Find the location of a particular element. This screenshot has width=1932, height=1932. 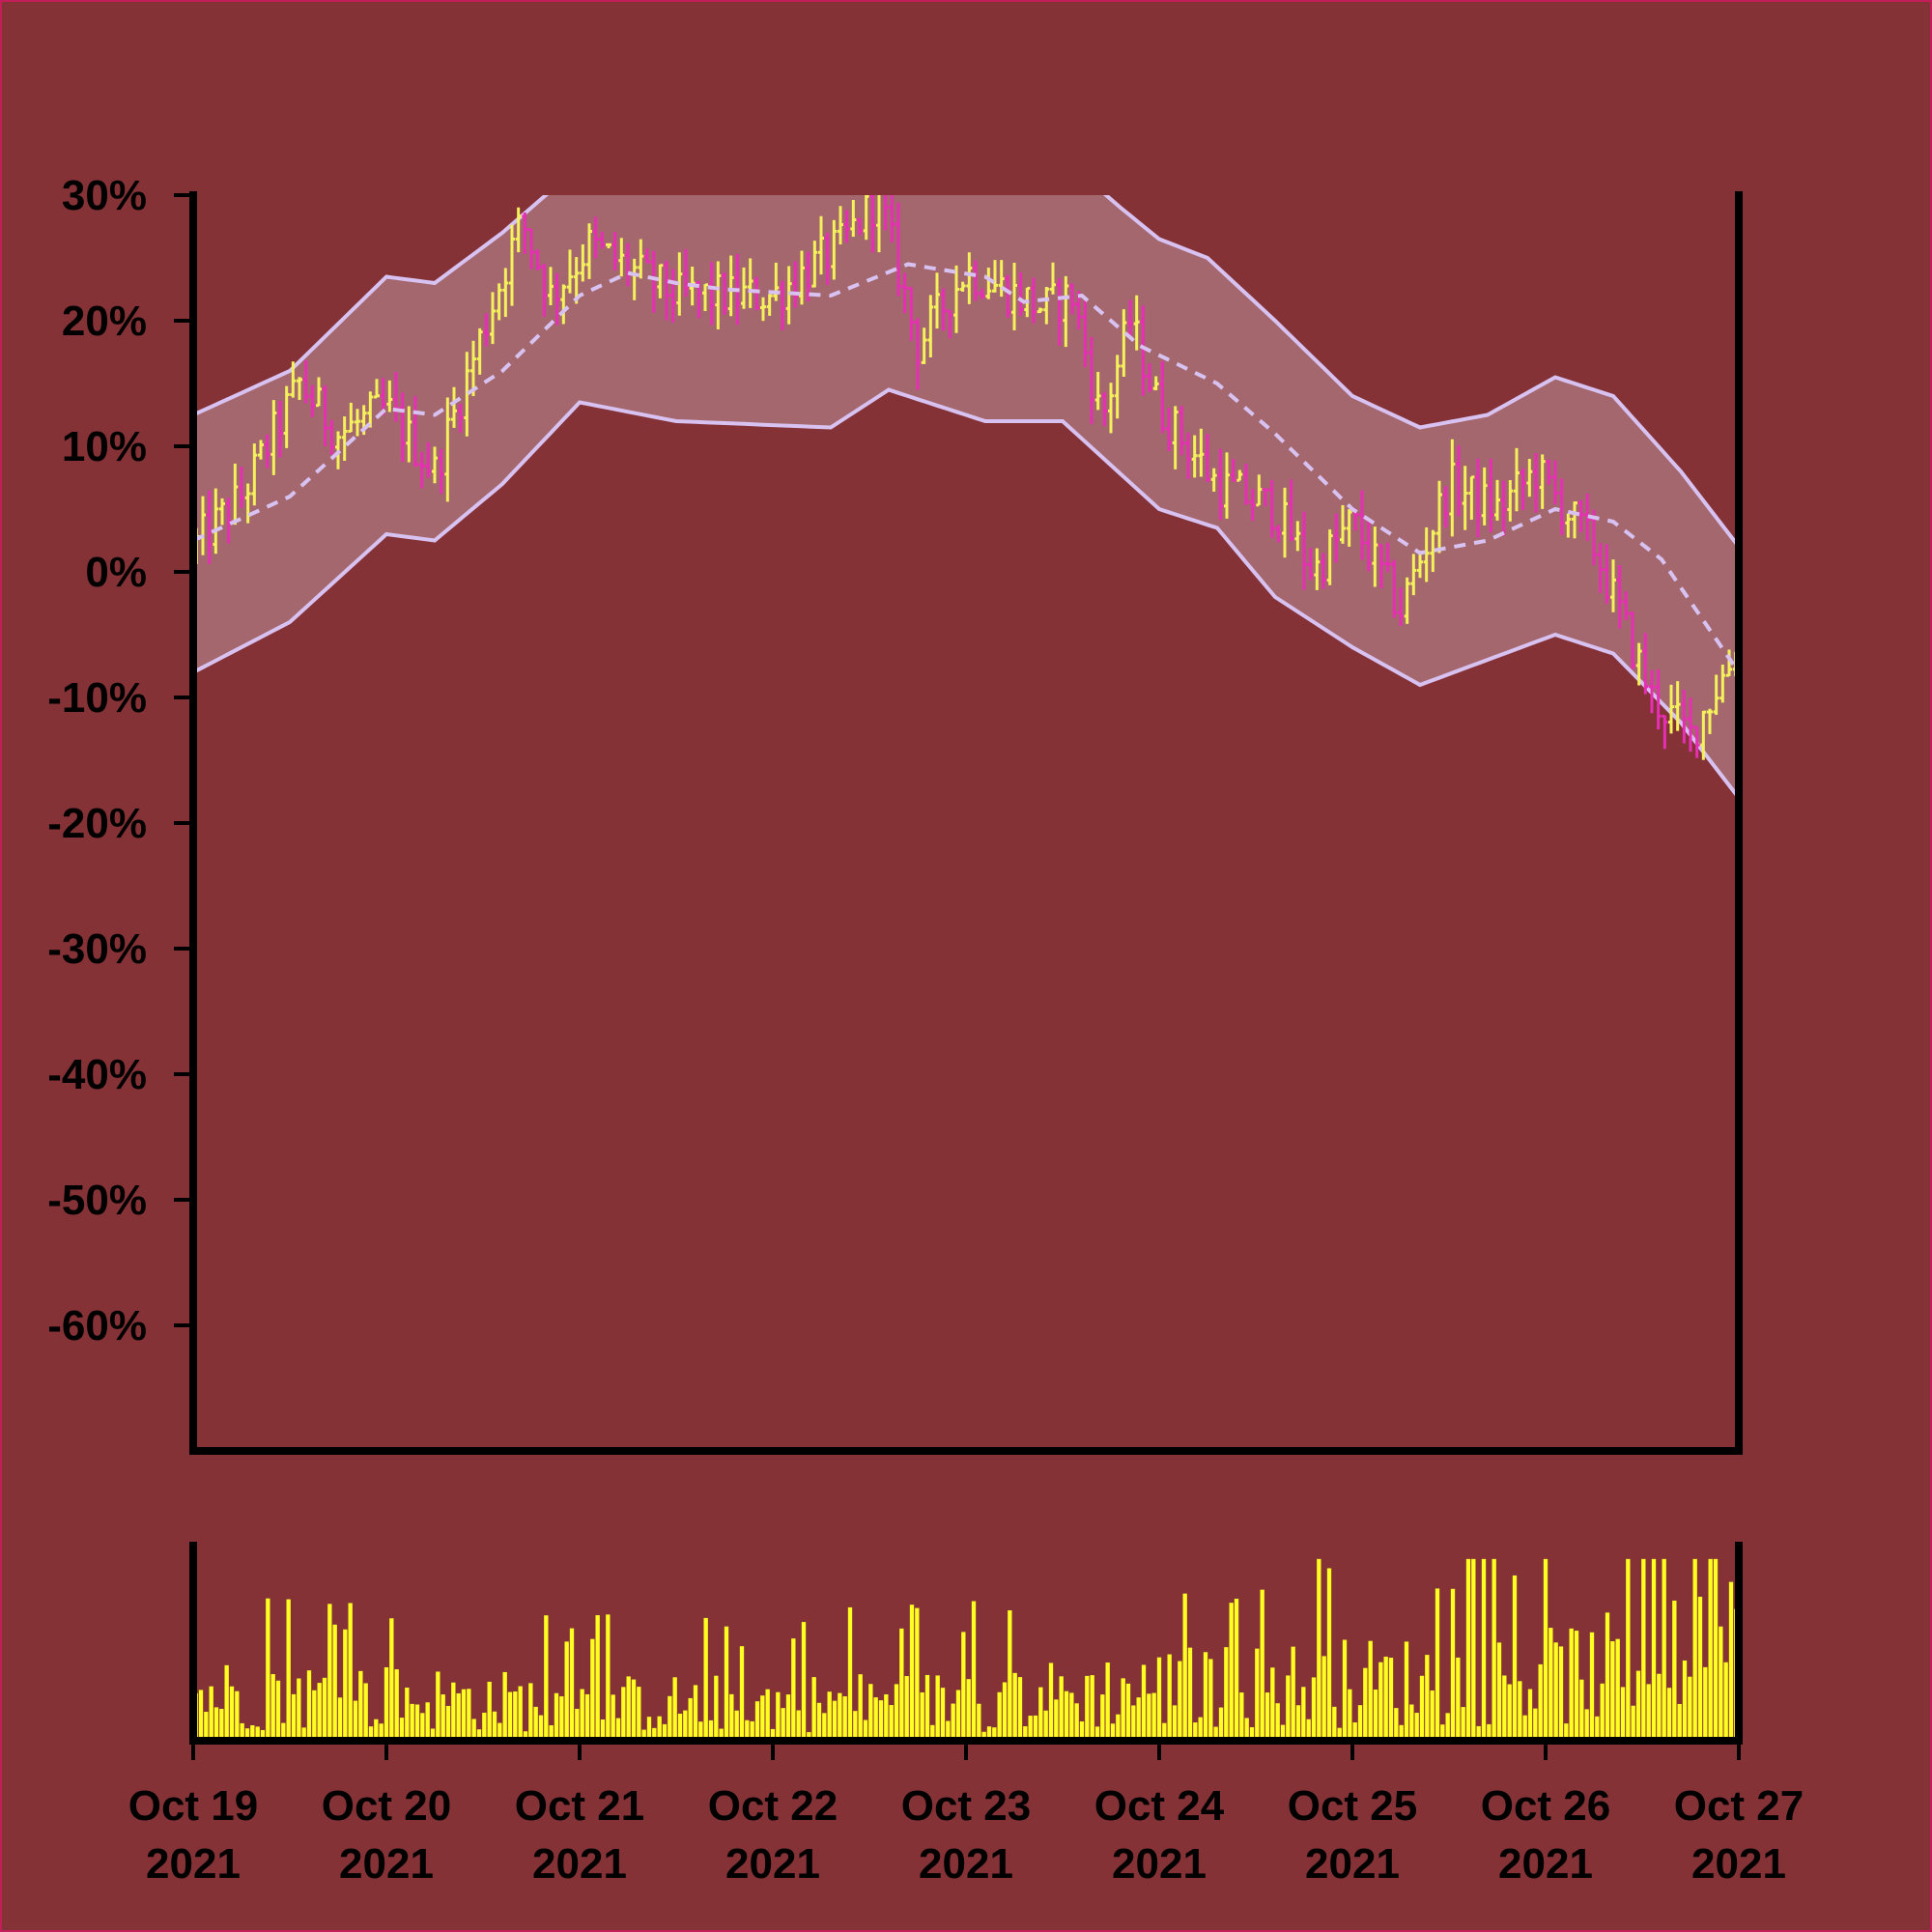

y-tick-label: -20% is located at coordinates (97, 823).